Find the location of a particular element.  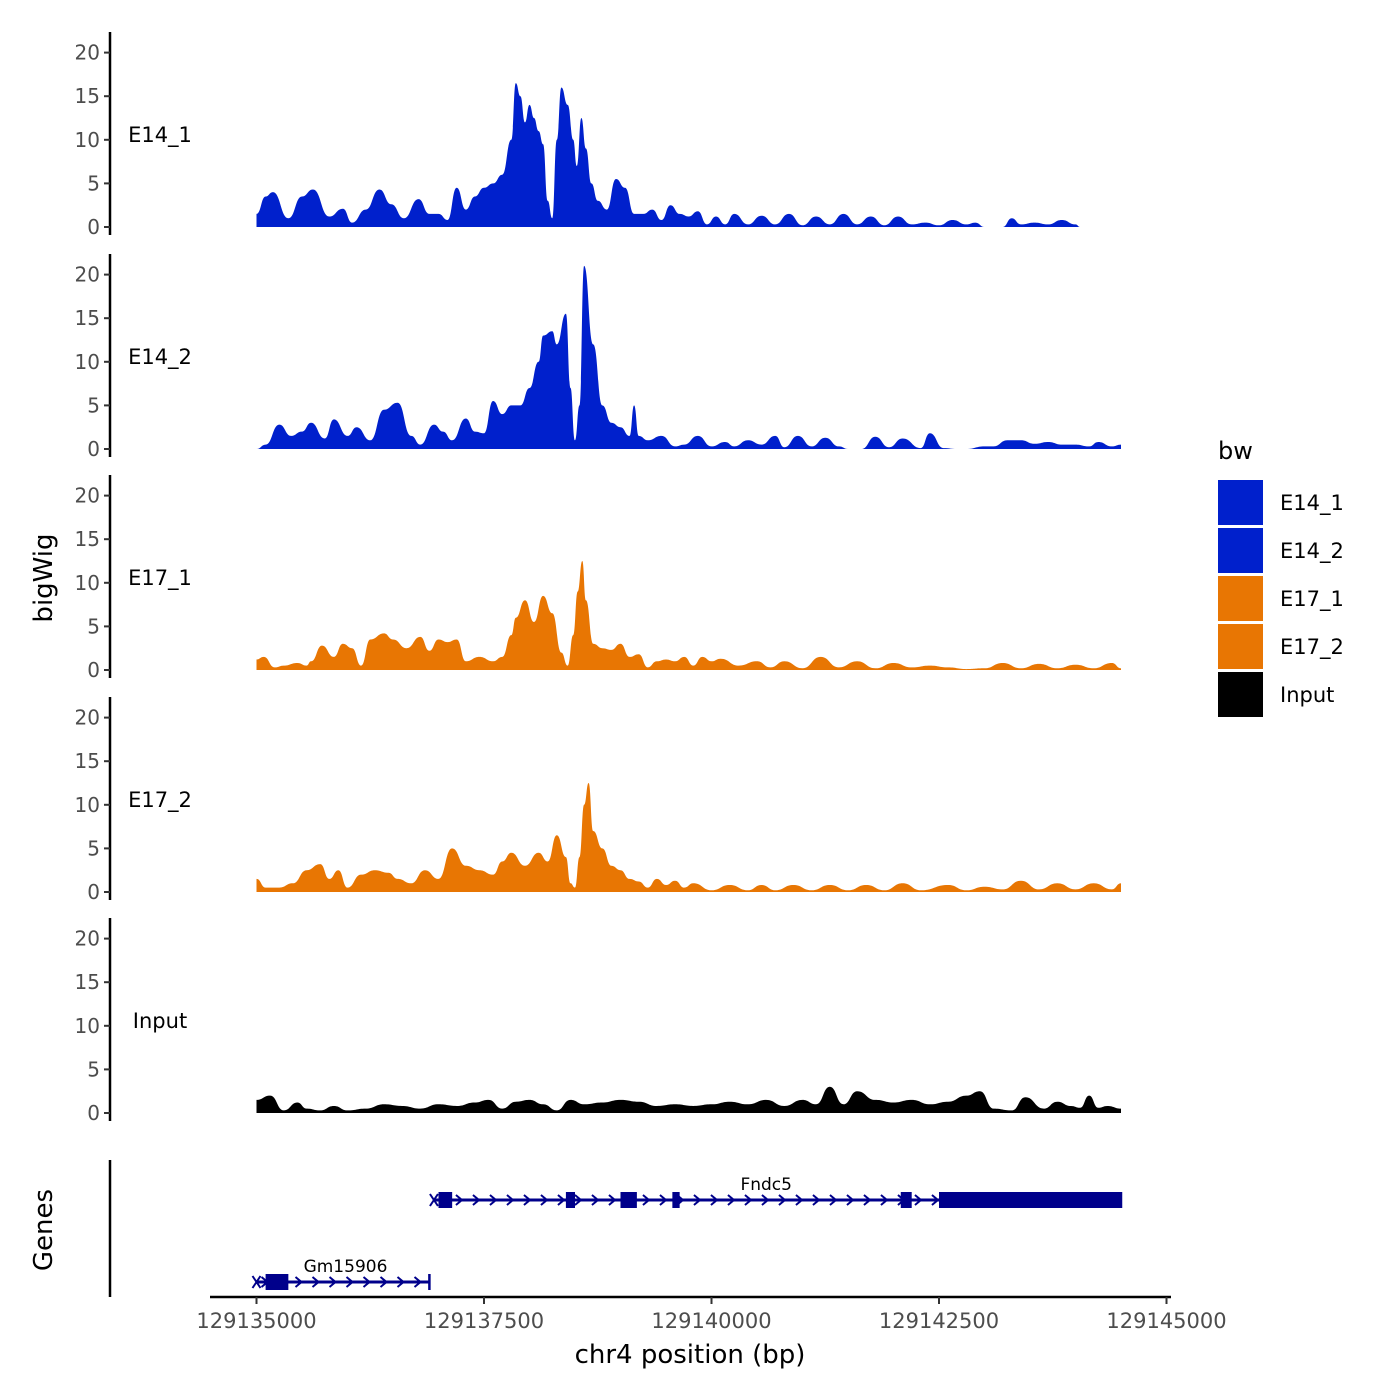

track-panel-e17_2: 0 5 10 15 20 E17_2 is located at coordinates (598, 800).